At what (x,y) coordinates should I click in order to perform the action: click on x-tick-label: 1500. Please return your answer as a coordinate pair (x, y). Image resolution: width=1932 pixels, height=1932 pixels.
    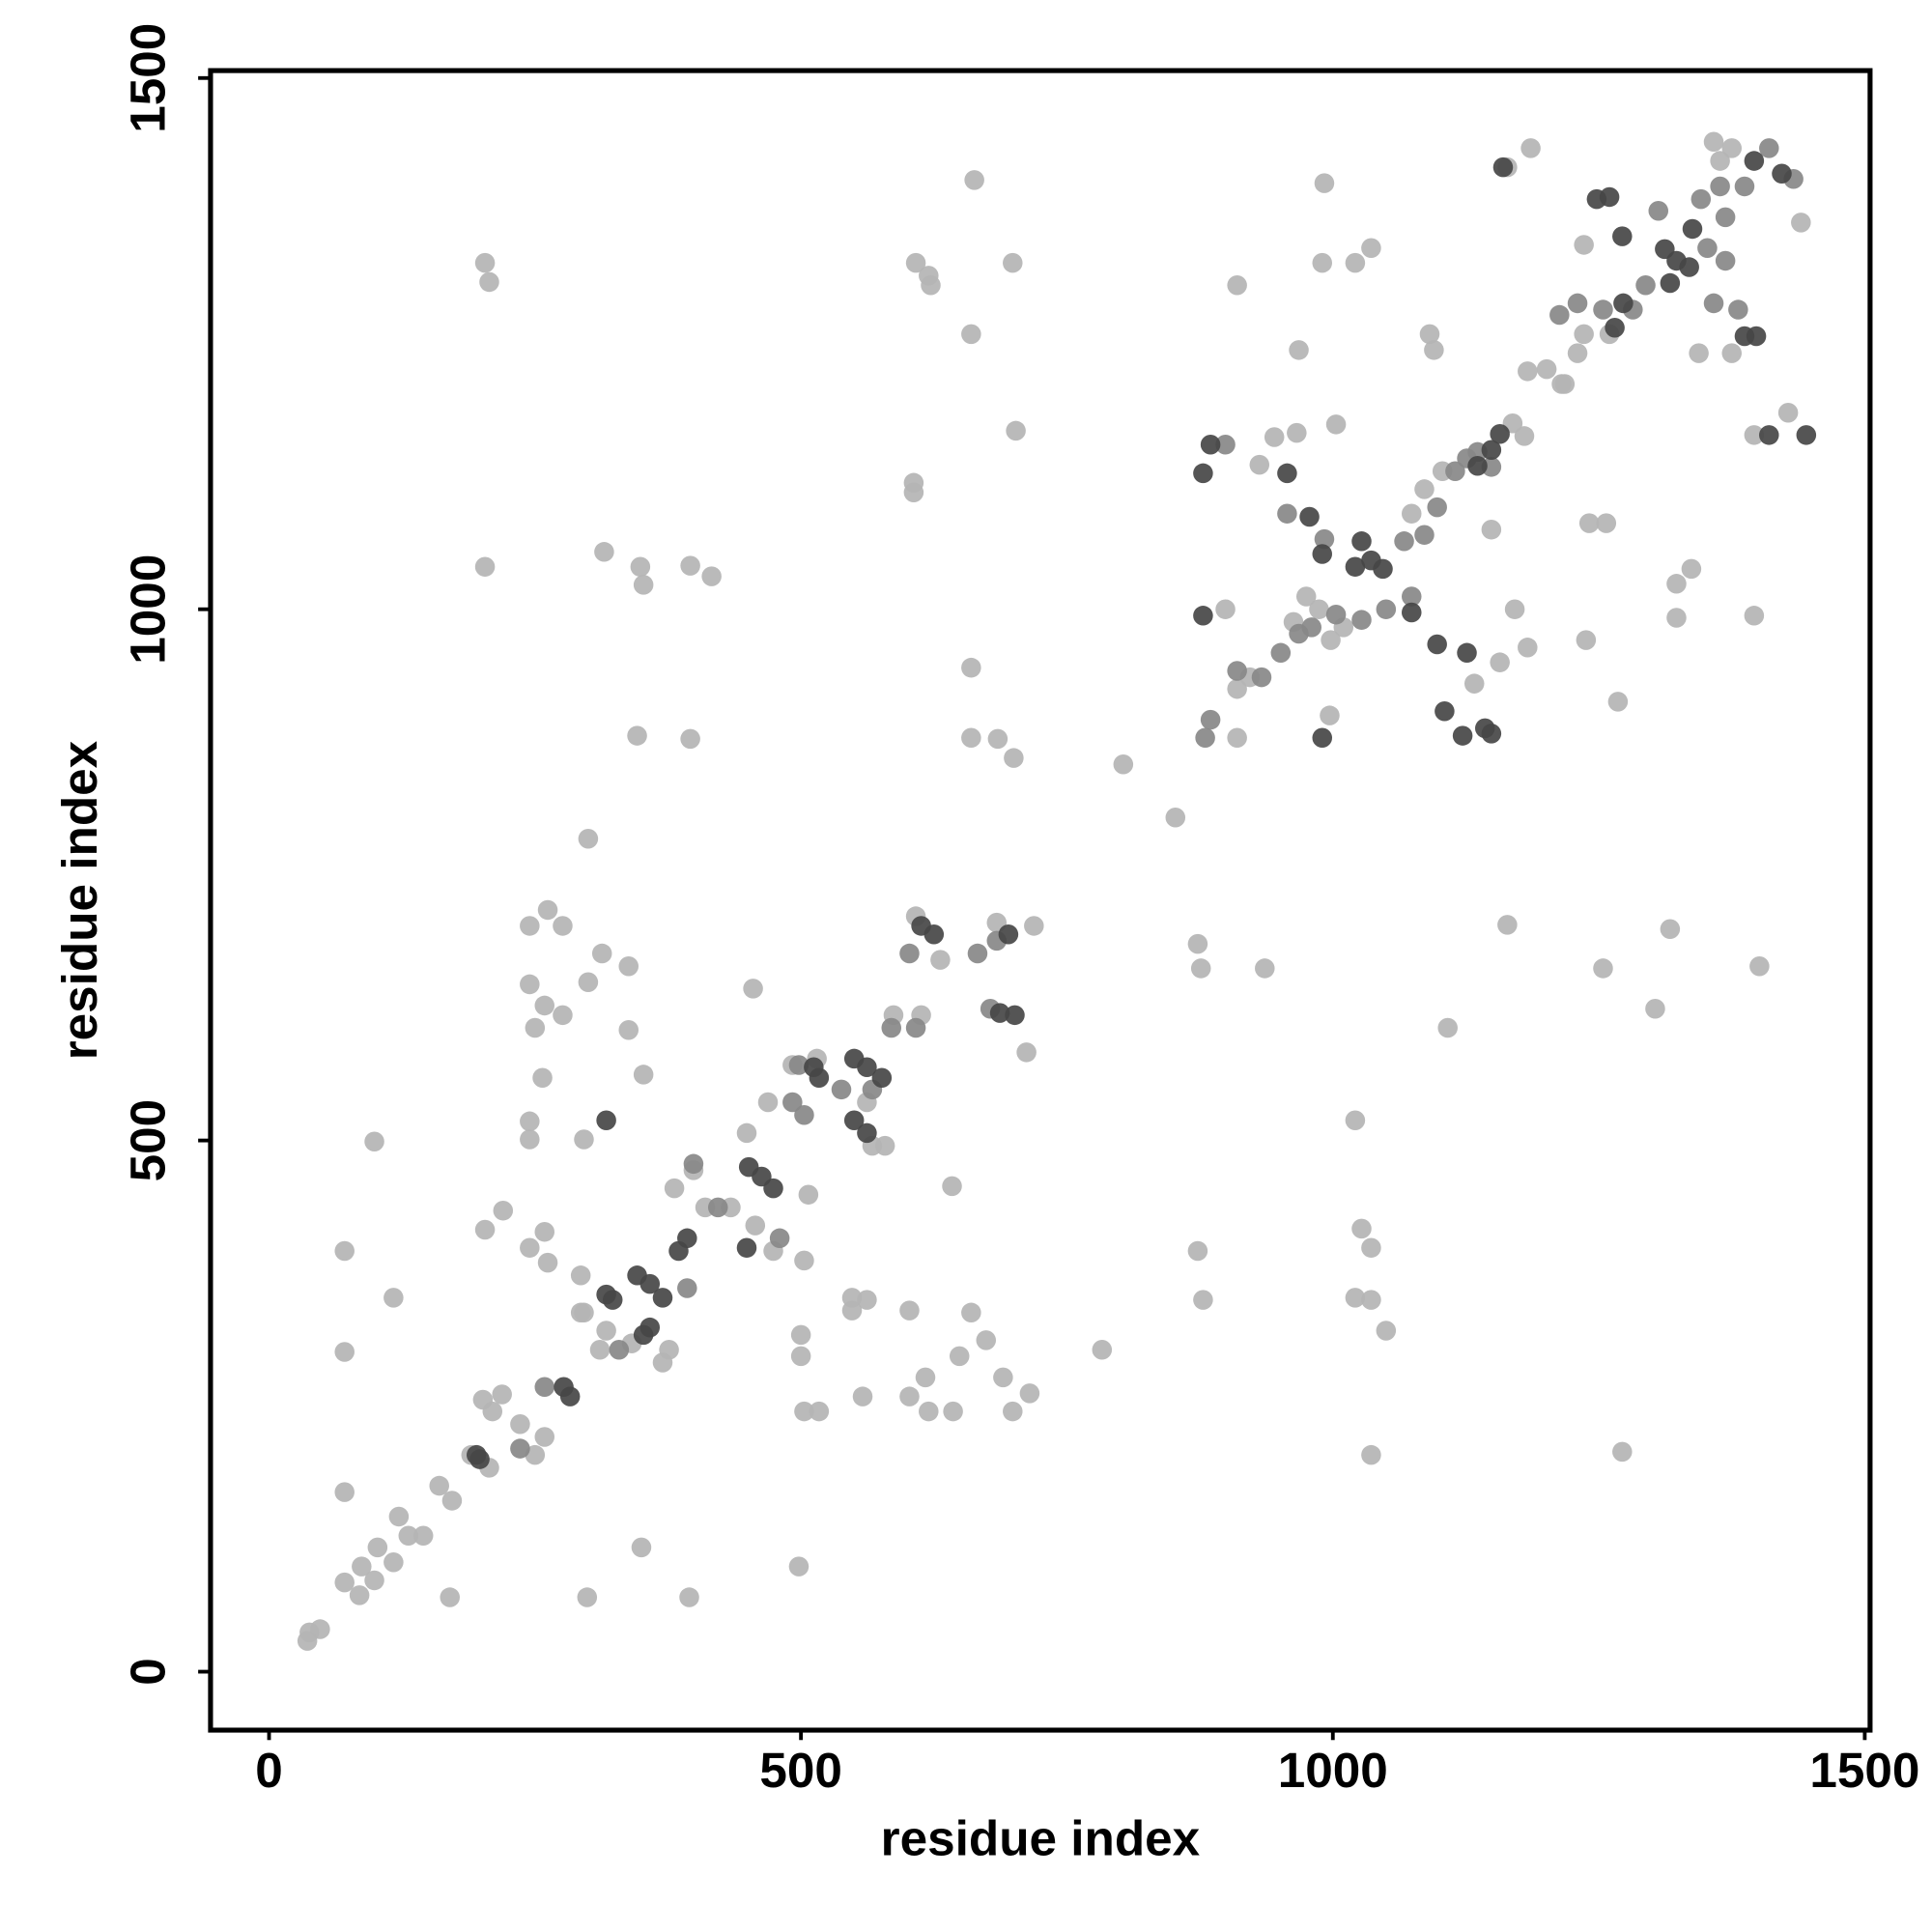
    Looking at the image, I should click on (1864, 1770).